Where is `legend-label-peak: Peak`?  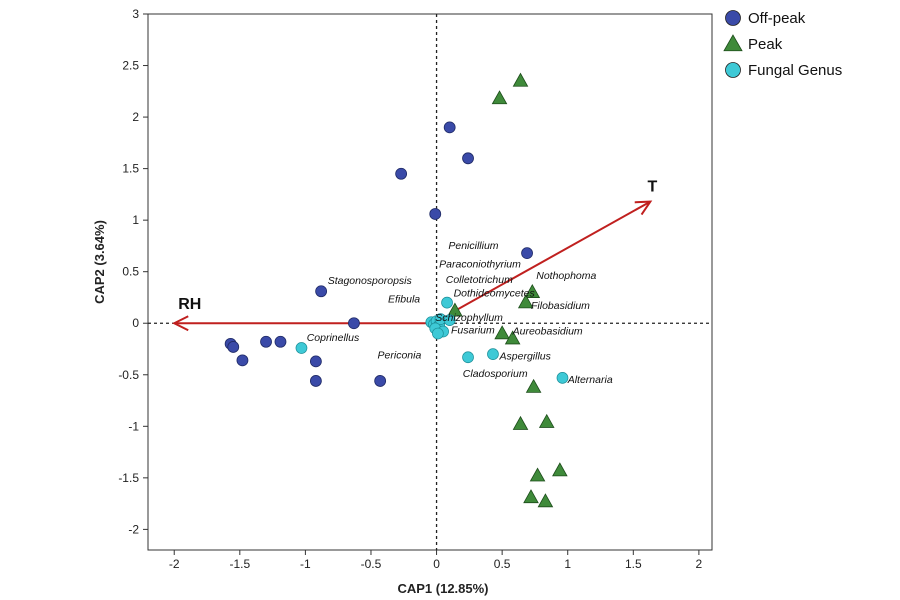
legend-label-peak: Peak is located at coordinates (765, 44).